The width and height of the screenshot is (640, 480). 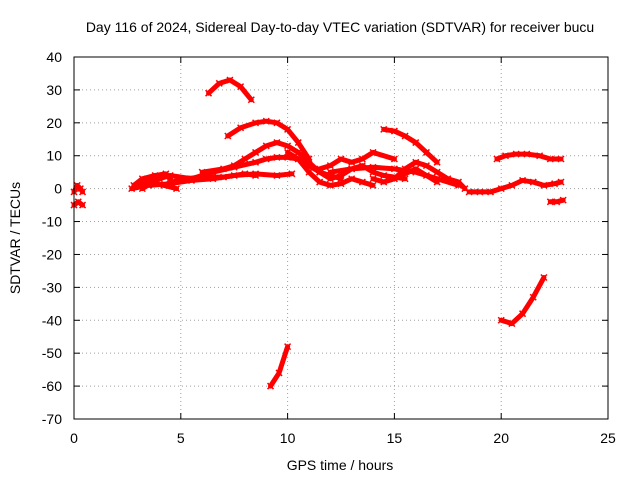 I want to click on y-tick-label: -20, so click(x=52, y=254).